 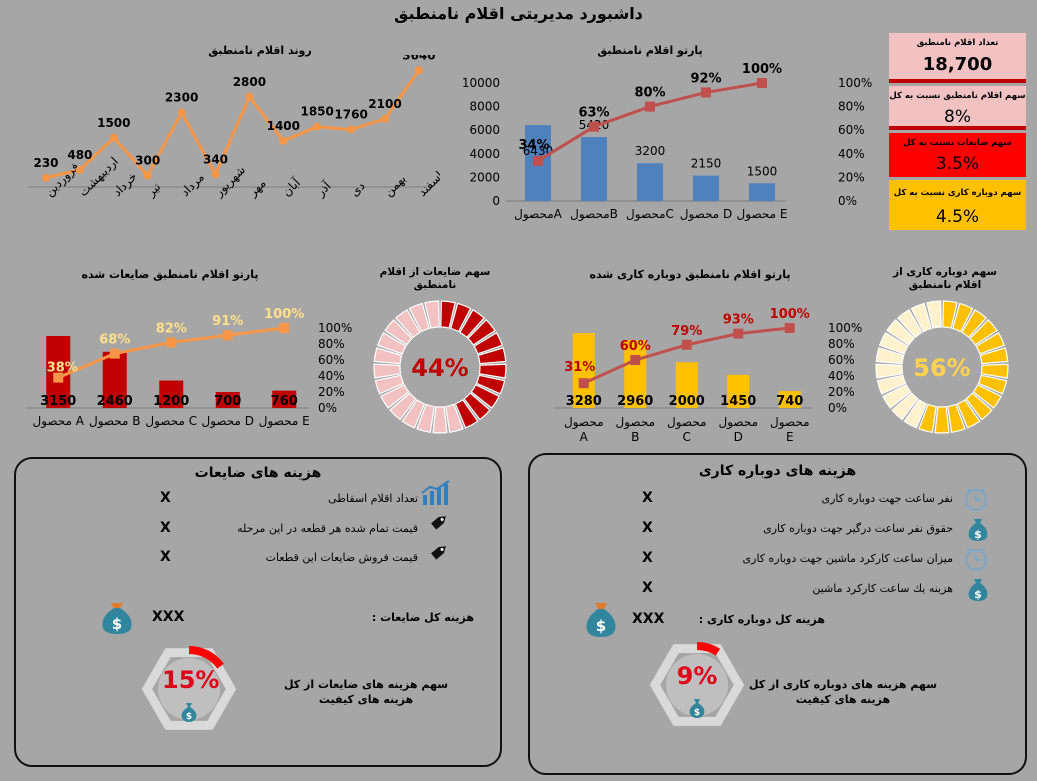 What do you see at coordinates (62, 368) in the screenshot?
I see `cumulative-label: 38%` at bounding box center [62, 368].